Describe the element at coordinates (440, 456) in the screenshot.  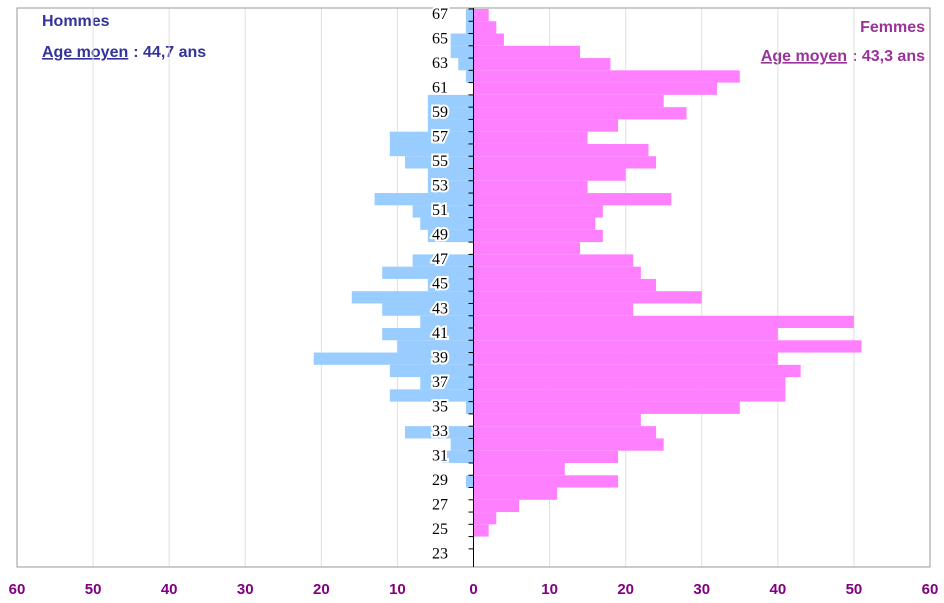
I see `y-tick-label: 31` at that location.